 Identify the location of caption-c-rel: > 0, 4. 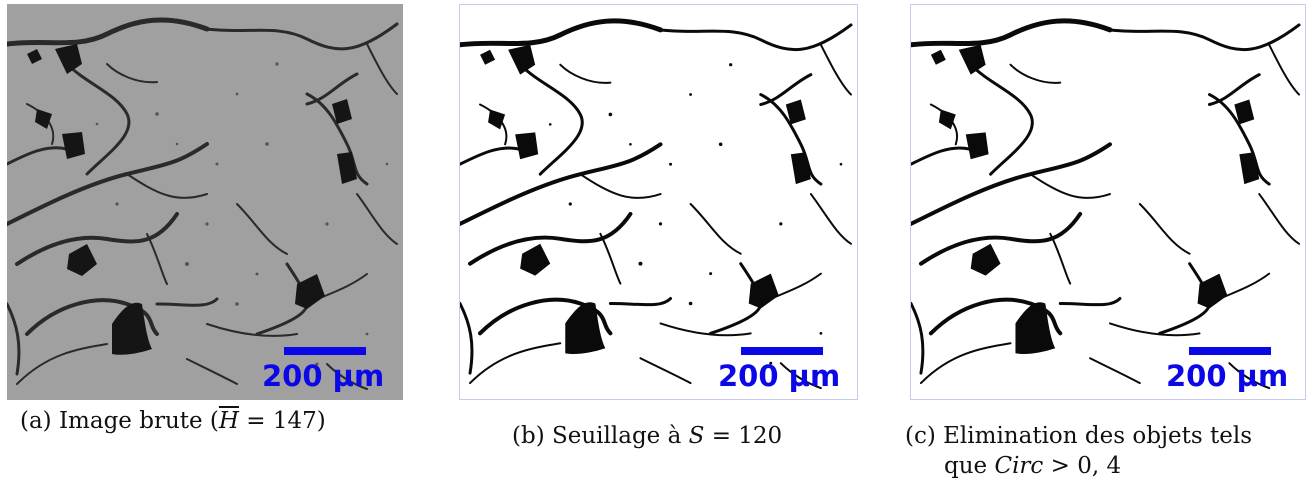
(1082, 466).